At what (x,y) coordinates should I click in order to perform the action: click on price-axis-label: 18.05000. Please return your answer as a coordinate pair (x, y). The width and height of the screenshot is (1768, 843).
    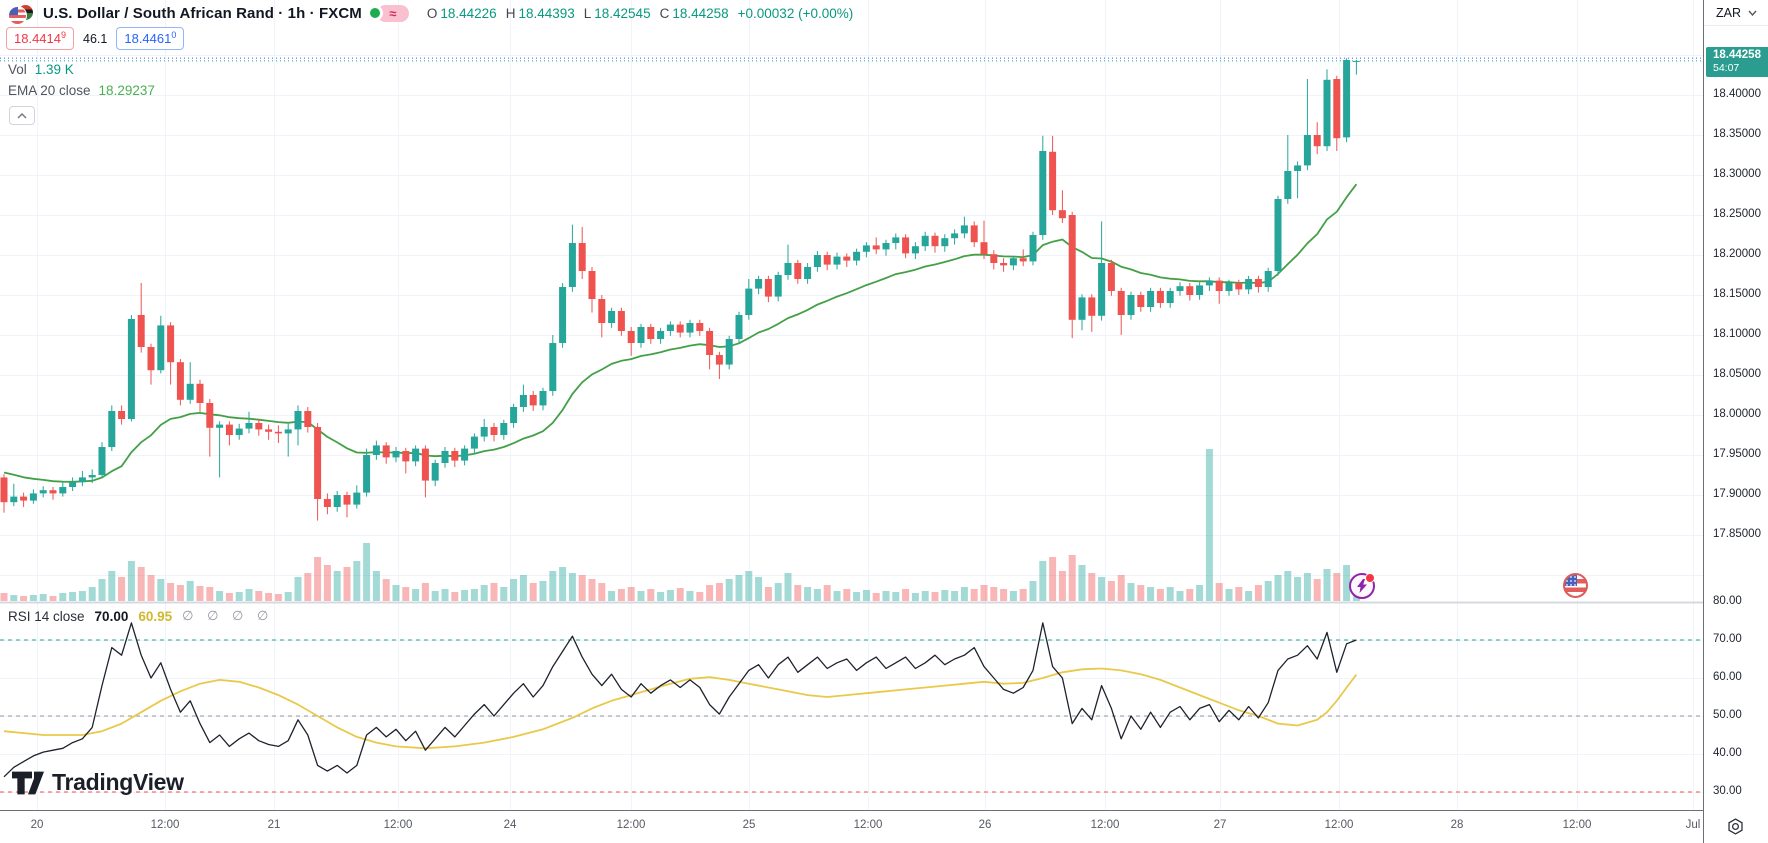
    Looking at the image, I should click on (1737, 374).